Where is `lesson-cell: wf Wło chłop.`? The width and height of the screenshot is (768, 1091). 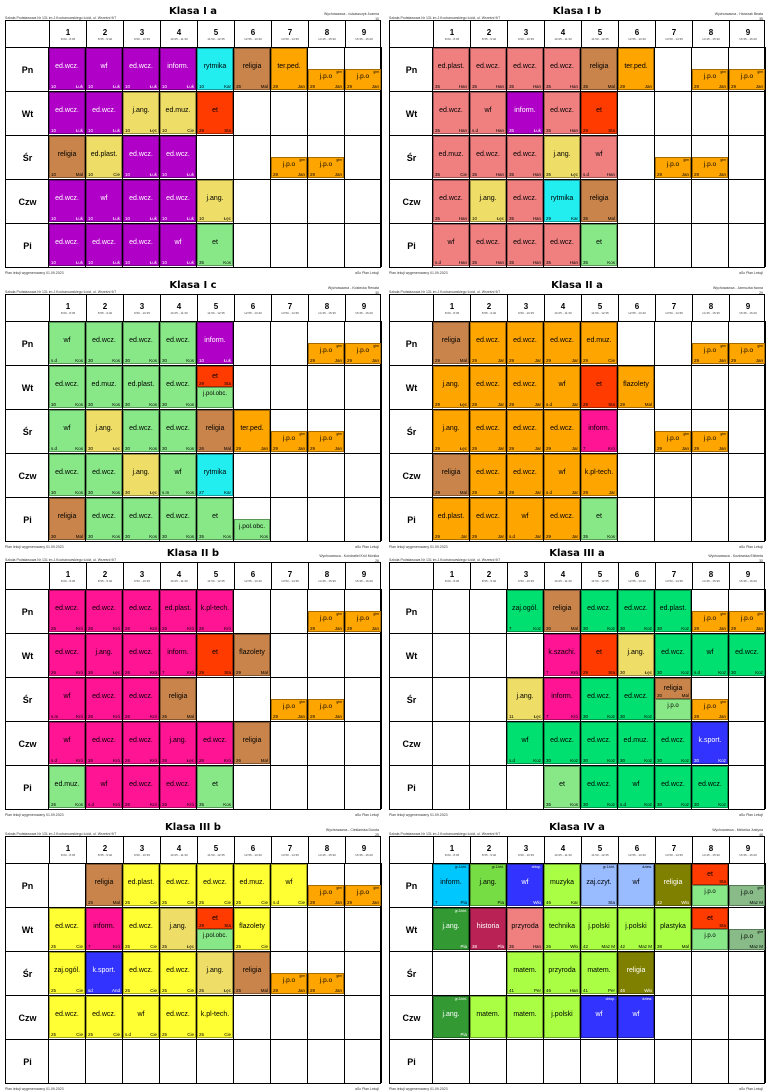 lesson-cell: wf Wło chłop. is located at coordinates (525, 885).